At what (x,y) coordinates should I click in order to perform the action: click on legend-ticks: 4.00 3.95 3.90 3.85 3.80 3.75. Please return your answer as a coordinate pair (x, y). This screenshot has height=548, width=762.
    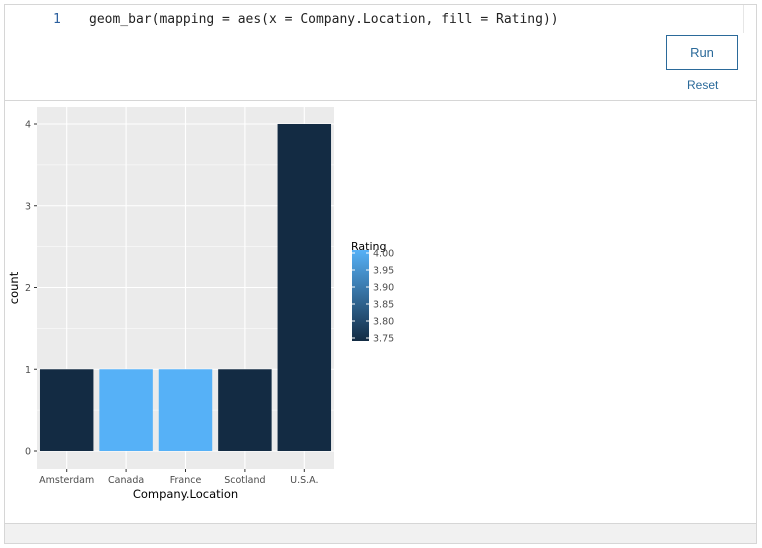
    Looking at the image, I should click on (373, 297).